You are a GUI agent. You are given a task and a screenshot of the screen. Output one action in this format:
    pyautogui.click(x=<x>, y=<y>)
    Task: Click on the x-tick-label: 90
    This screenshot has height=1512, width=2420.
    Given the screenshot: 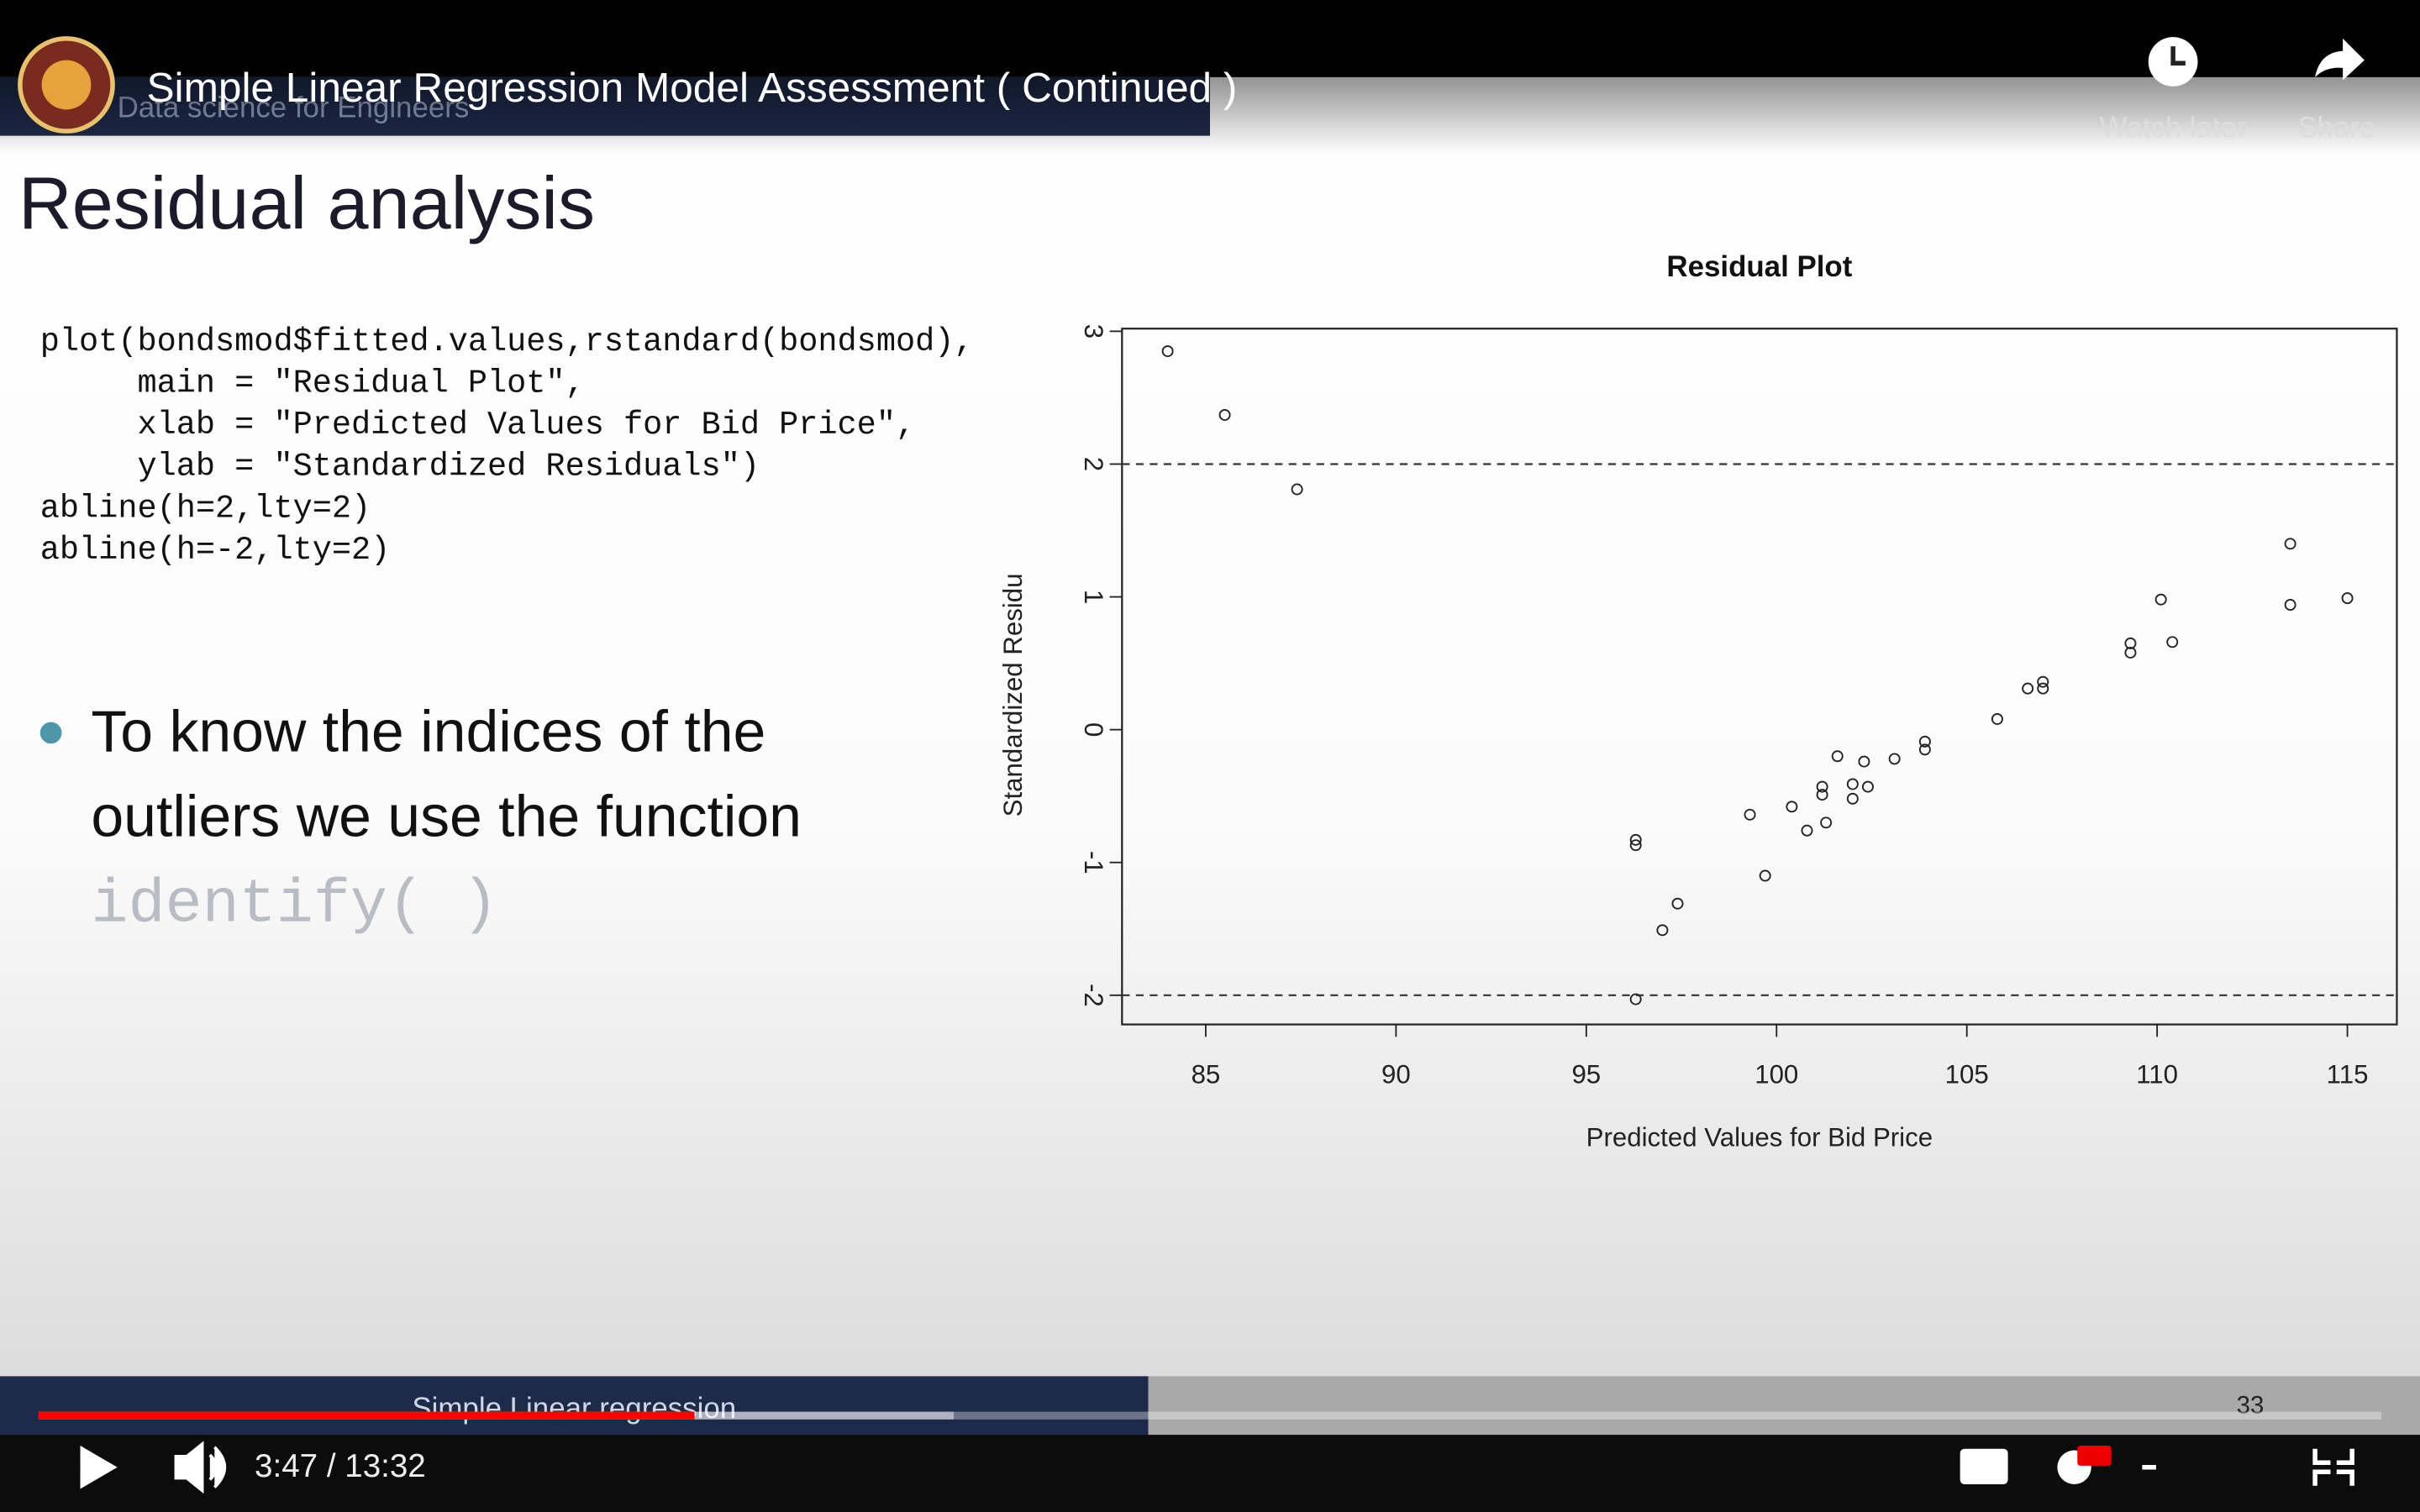 What is the action you would take?
    pyautogui.click(x=1396, y=1074)
    